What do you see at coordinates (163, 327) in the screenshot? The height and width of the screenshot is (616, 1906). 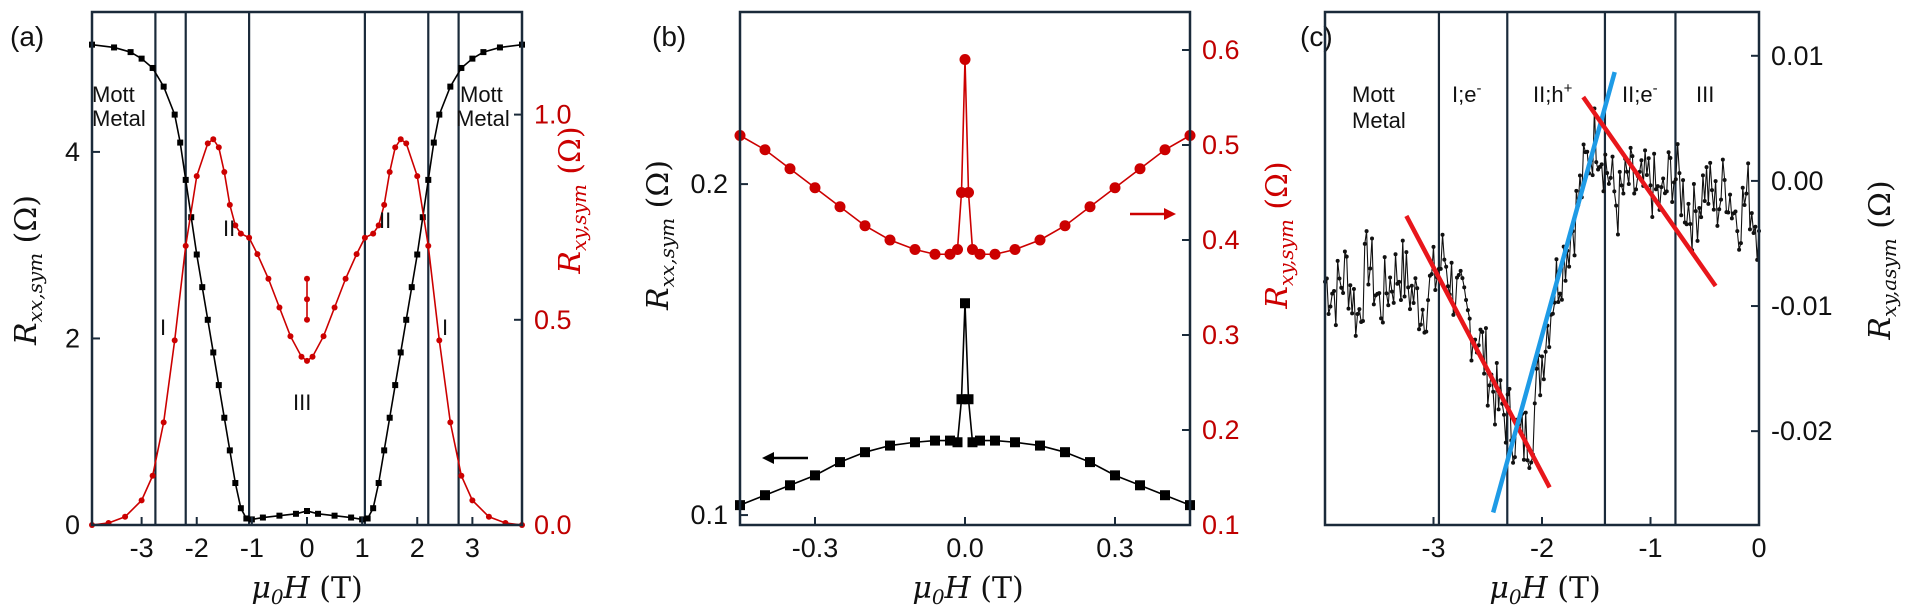 I see `panel-a-region-I-left: I` at bounding box center [163, 327].